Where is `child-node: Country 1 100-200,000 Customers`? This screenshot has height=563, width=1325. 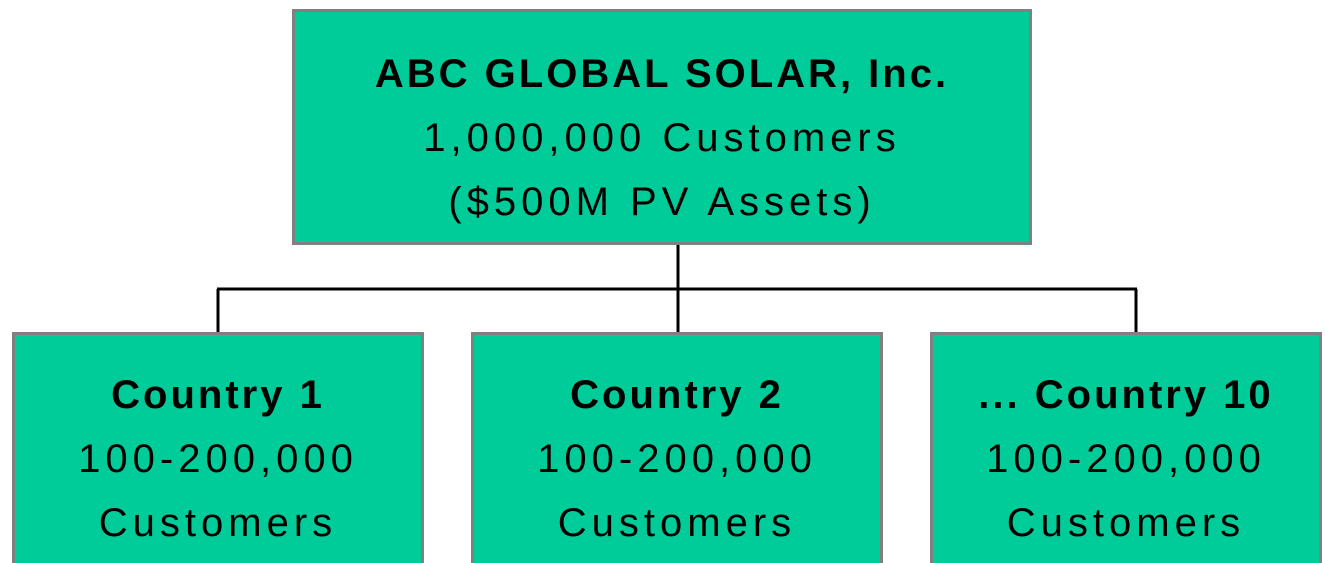 child-node: Country 1 100-200,000 Customers is located at coordinates (218, 447).